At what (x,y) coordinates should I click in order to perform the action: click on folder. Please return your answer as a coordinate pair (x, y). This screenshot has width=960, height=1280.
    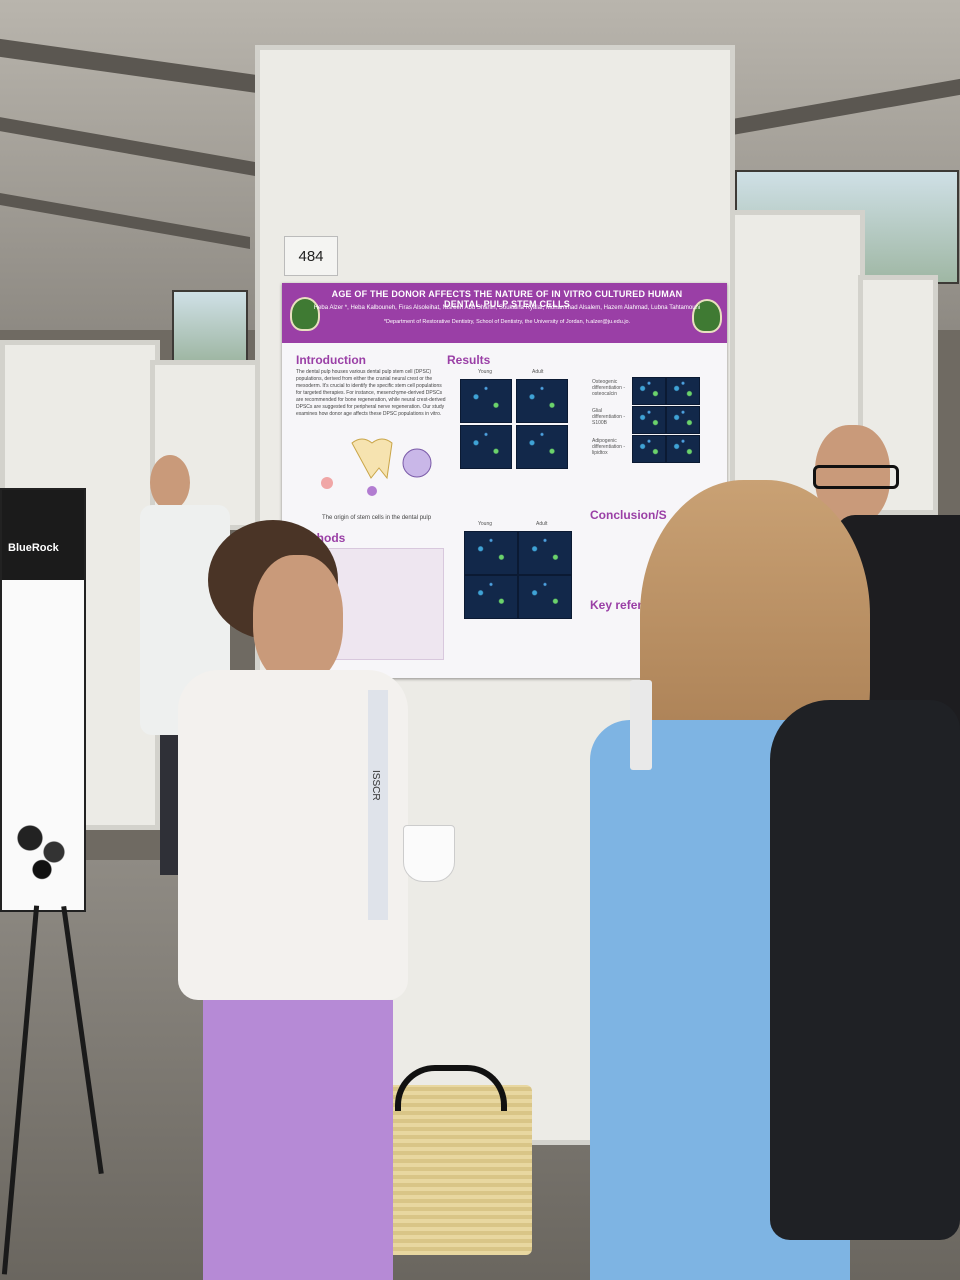
    Looking at the image, I should click on (641, 725).